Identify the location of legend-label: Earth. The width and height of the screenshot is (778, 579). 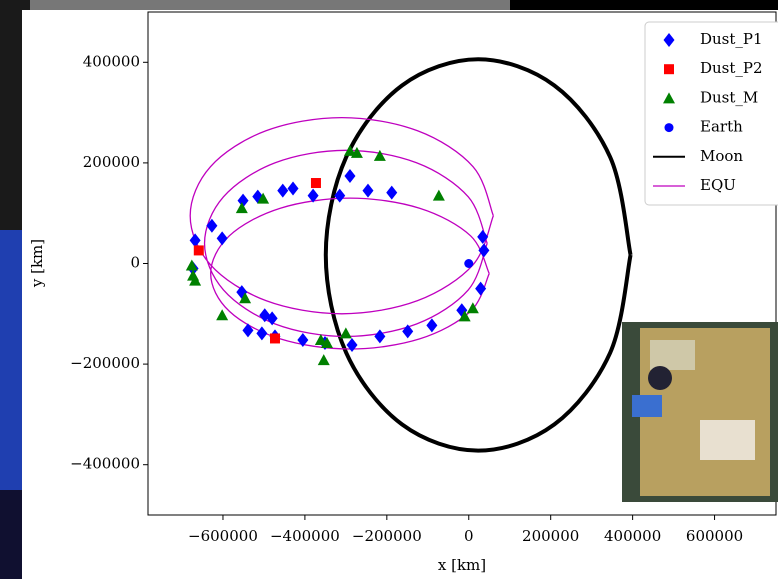
(721, 127).